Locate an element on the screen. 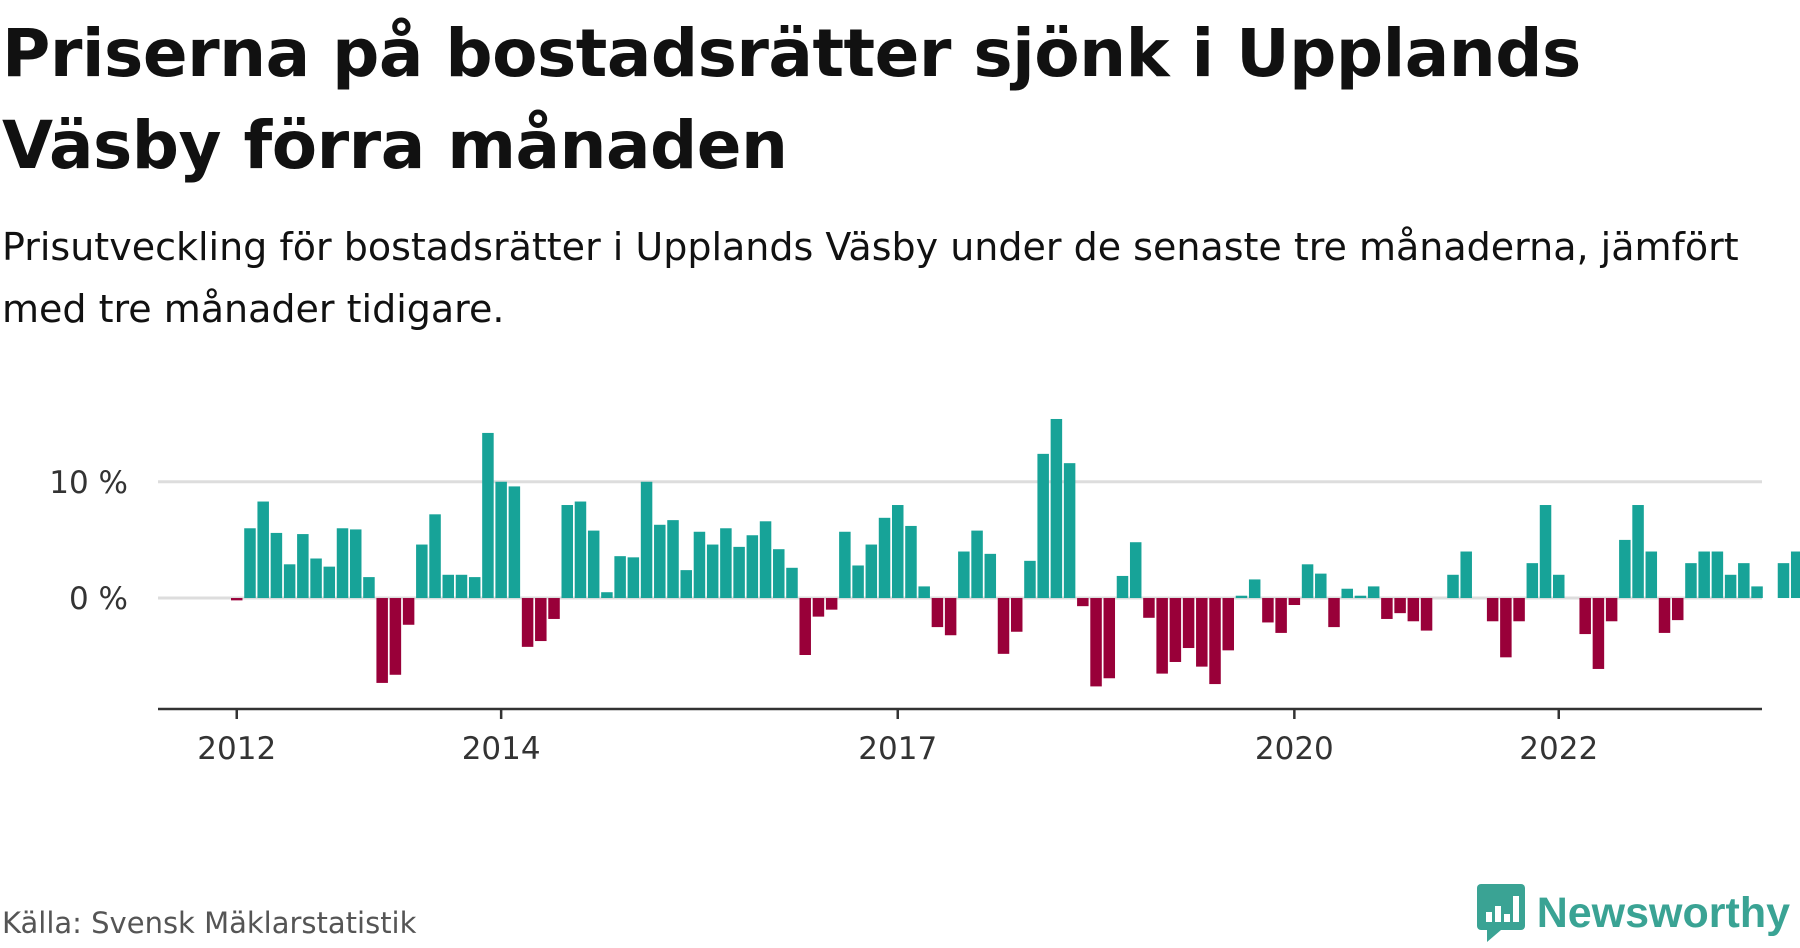 The image size is (1800, 948). brand-logo: Newsworthy is located at coordinates (1633, 913).